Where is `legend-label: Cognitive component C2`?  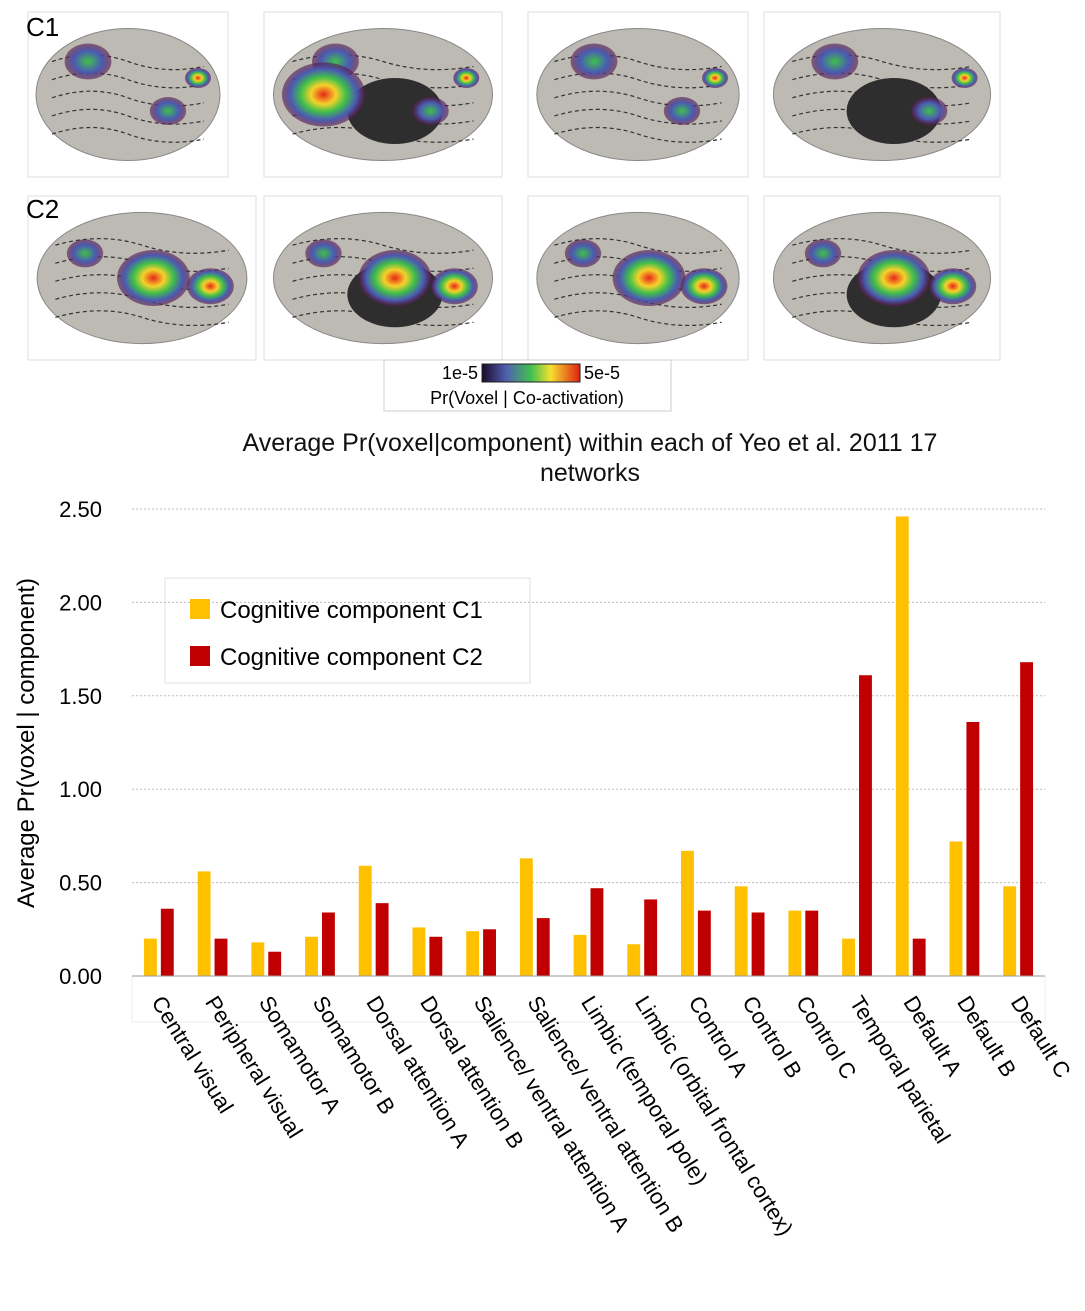 legend-label: Cognitive component C2 is located at coordinates (351, 657).